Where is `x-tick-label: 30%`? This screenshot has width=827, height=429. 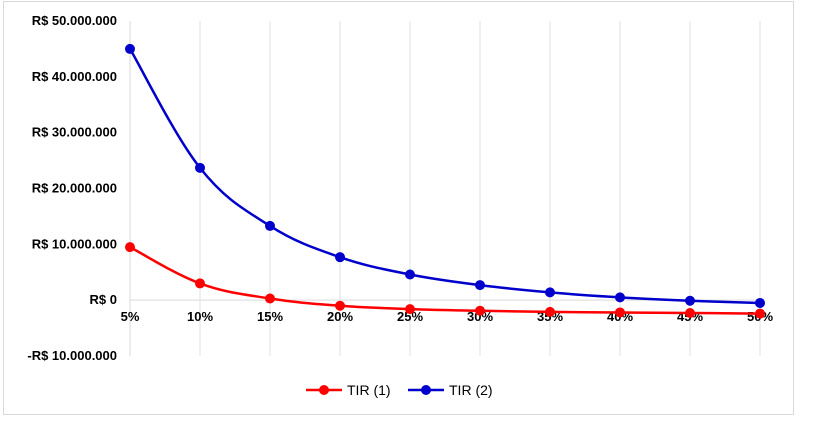 x-tick-label: 30% is located at coordinates (480, 316).